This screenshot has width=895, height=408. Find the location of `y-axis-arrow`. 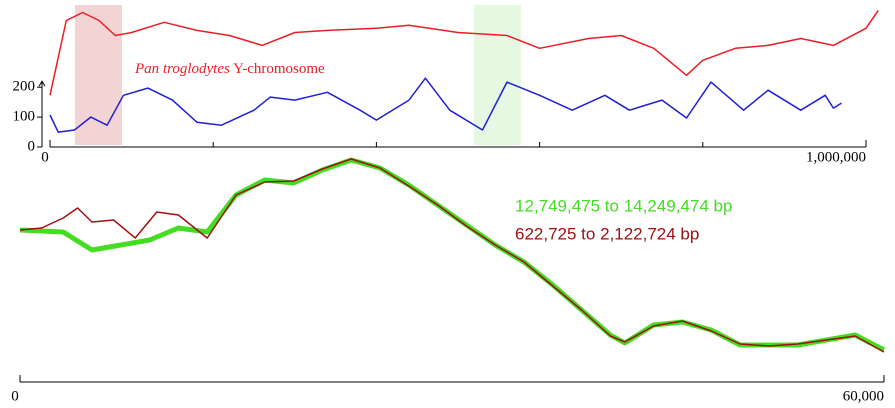

y-axis-arrow is located at coordinates (42, 83).